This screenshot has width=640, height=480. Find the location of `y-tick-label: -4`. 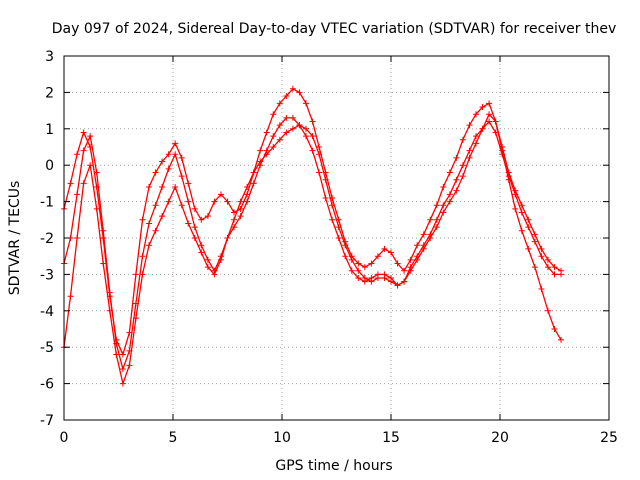

y-tick-label: -4 is located at coordinates (47, 312).